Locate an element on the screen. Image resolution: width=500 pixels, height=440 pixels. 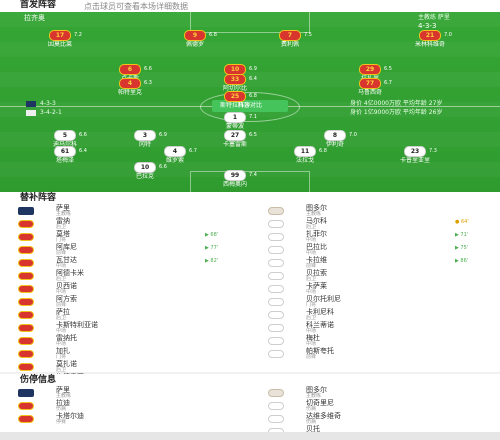
player-name: 费利佩 is located at coordinates (289, 44).